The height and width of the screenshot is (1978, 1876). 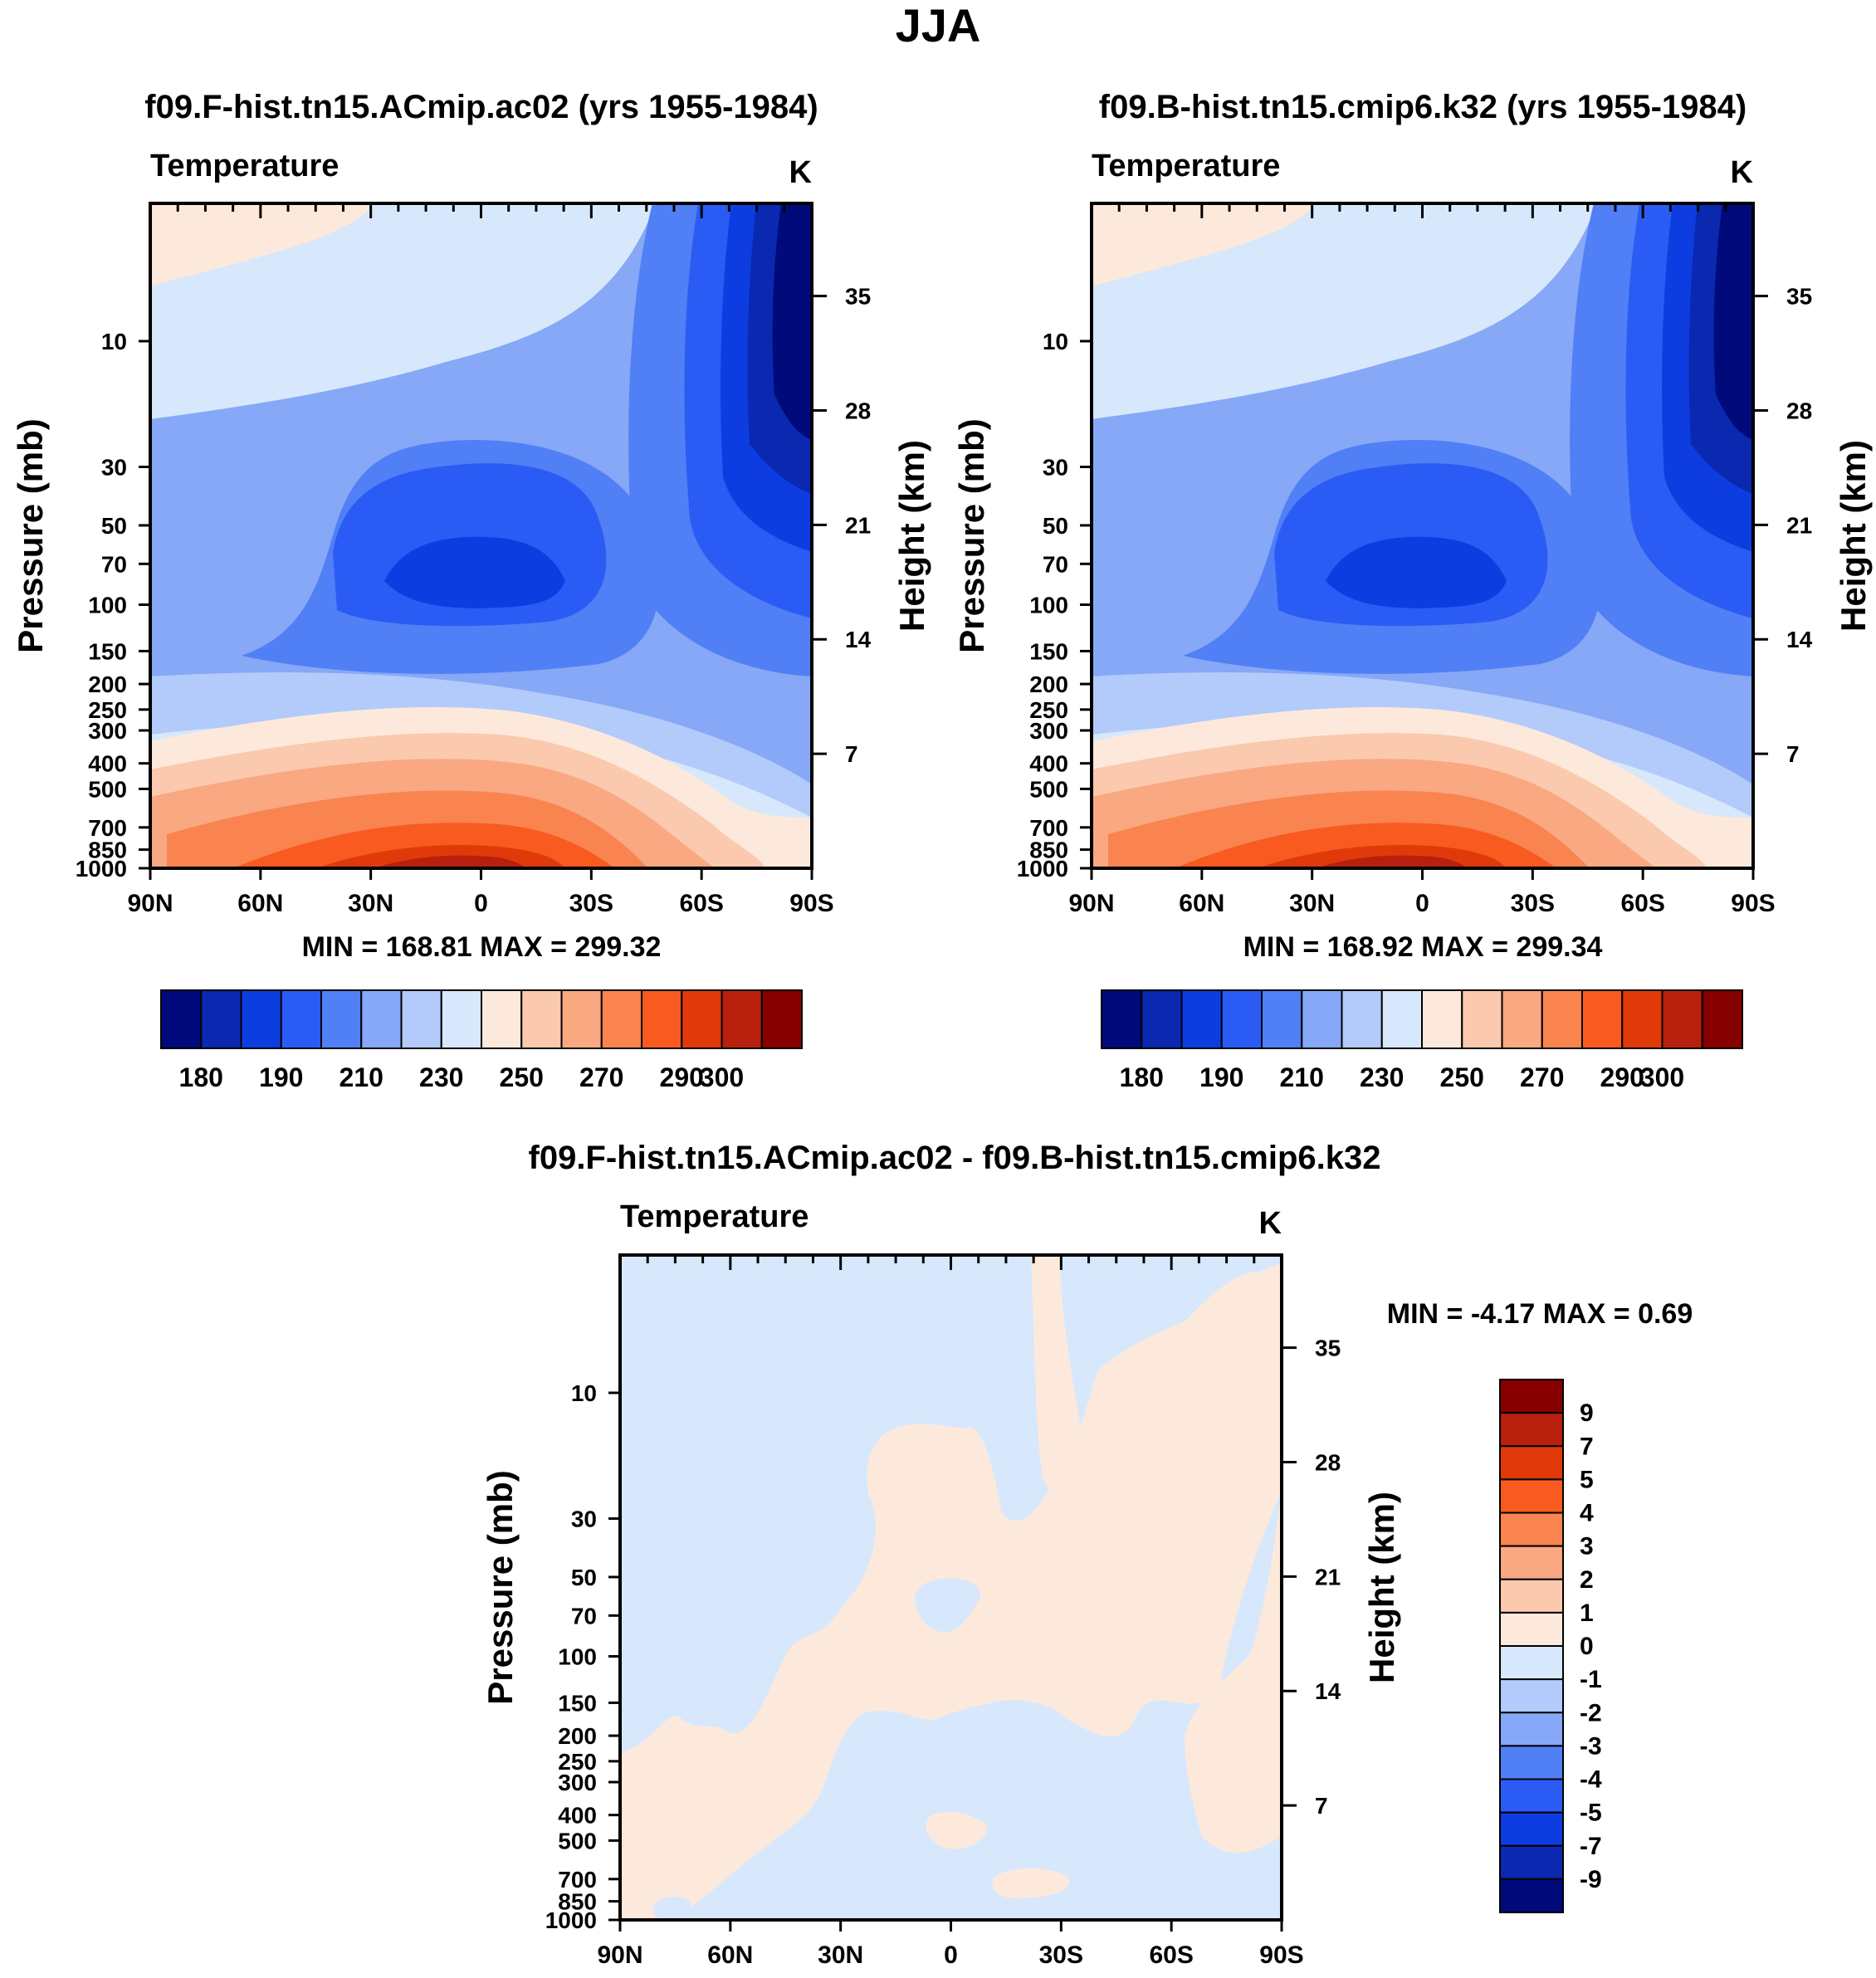 I want to click on colorbar-tick-label: -1, so click(x=1591, y=1680).